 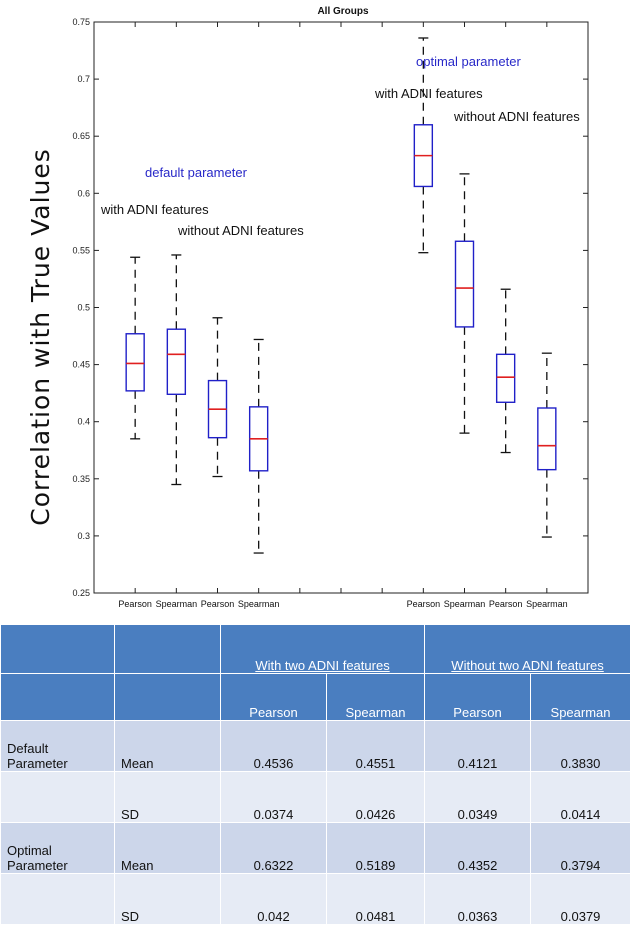 What do you see at coordinates (240, 230) in the screenshot?
I see `annotation-default-without-adni: without ADNI features` at bounding box center [240, 230].